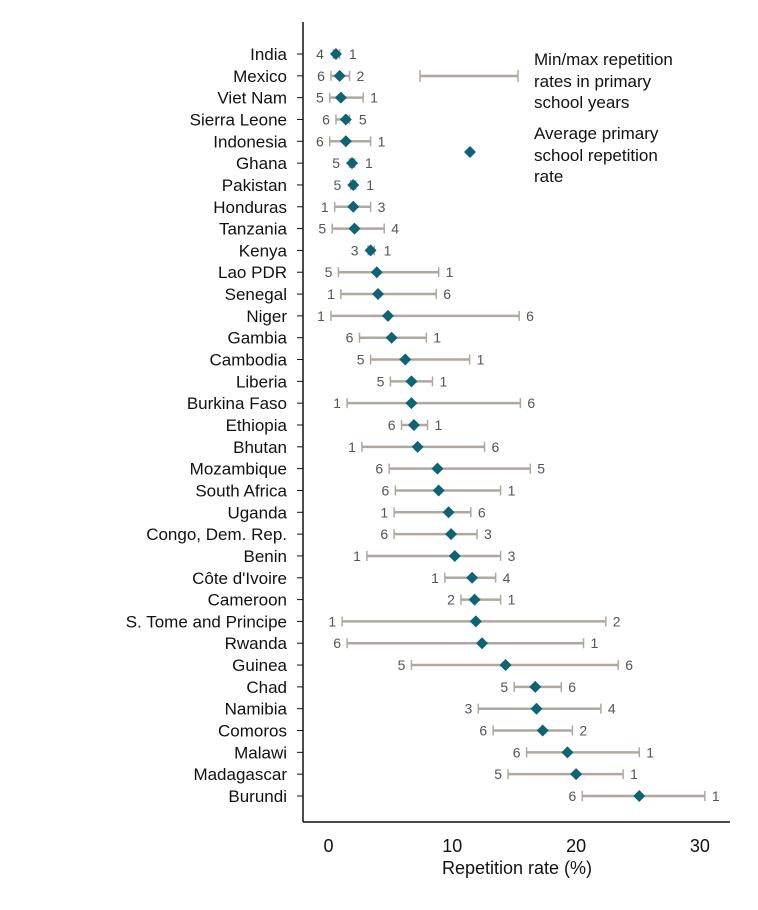 Image resolution: width=758 pixels, height=910 pixels. Describe the element at coordinates (241, 490) in the screenshot. I see `country-label: South Africa` at that location.